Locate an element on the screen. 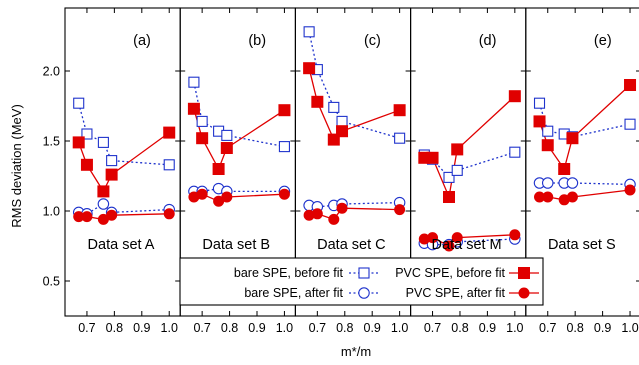  series-line-pvc_before is located at coordinates (470, 147).